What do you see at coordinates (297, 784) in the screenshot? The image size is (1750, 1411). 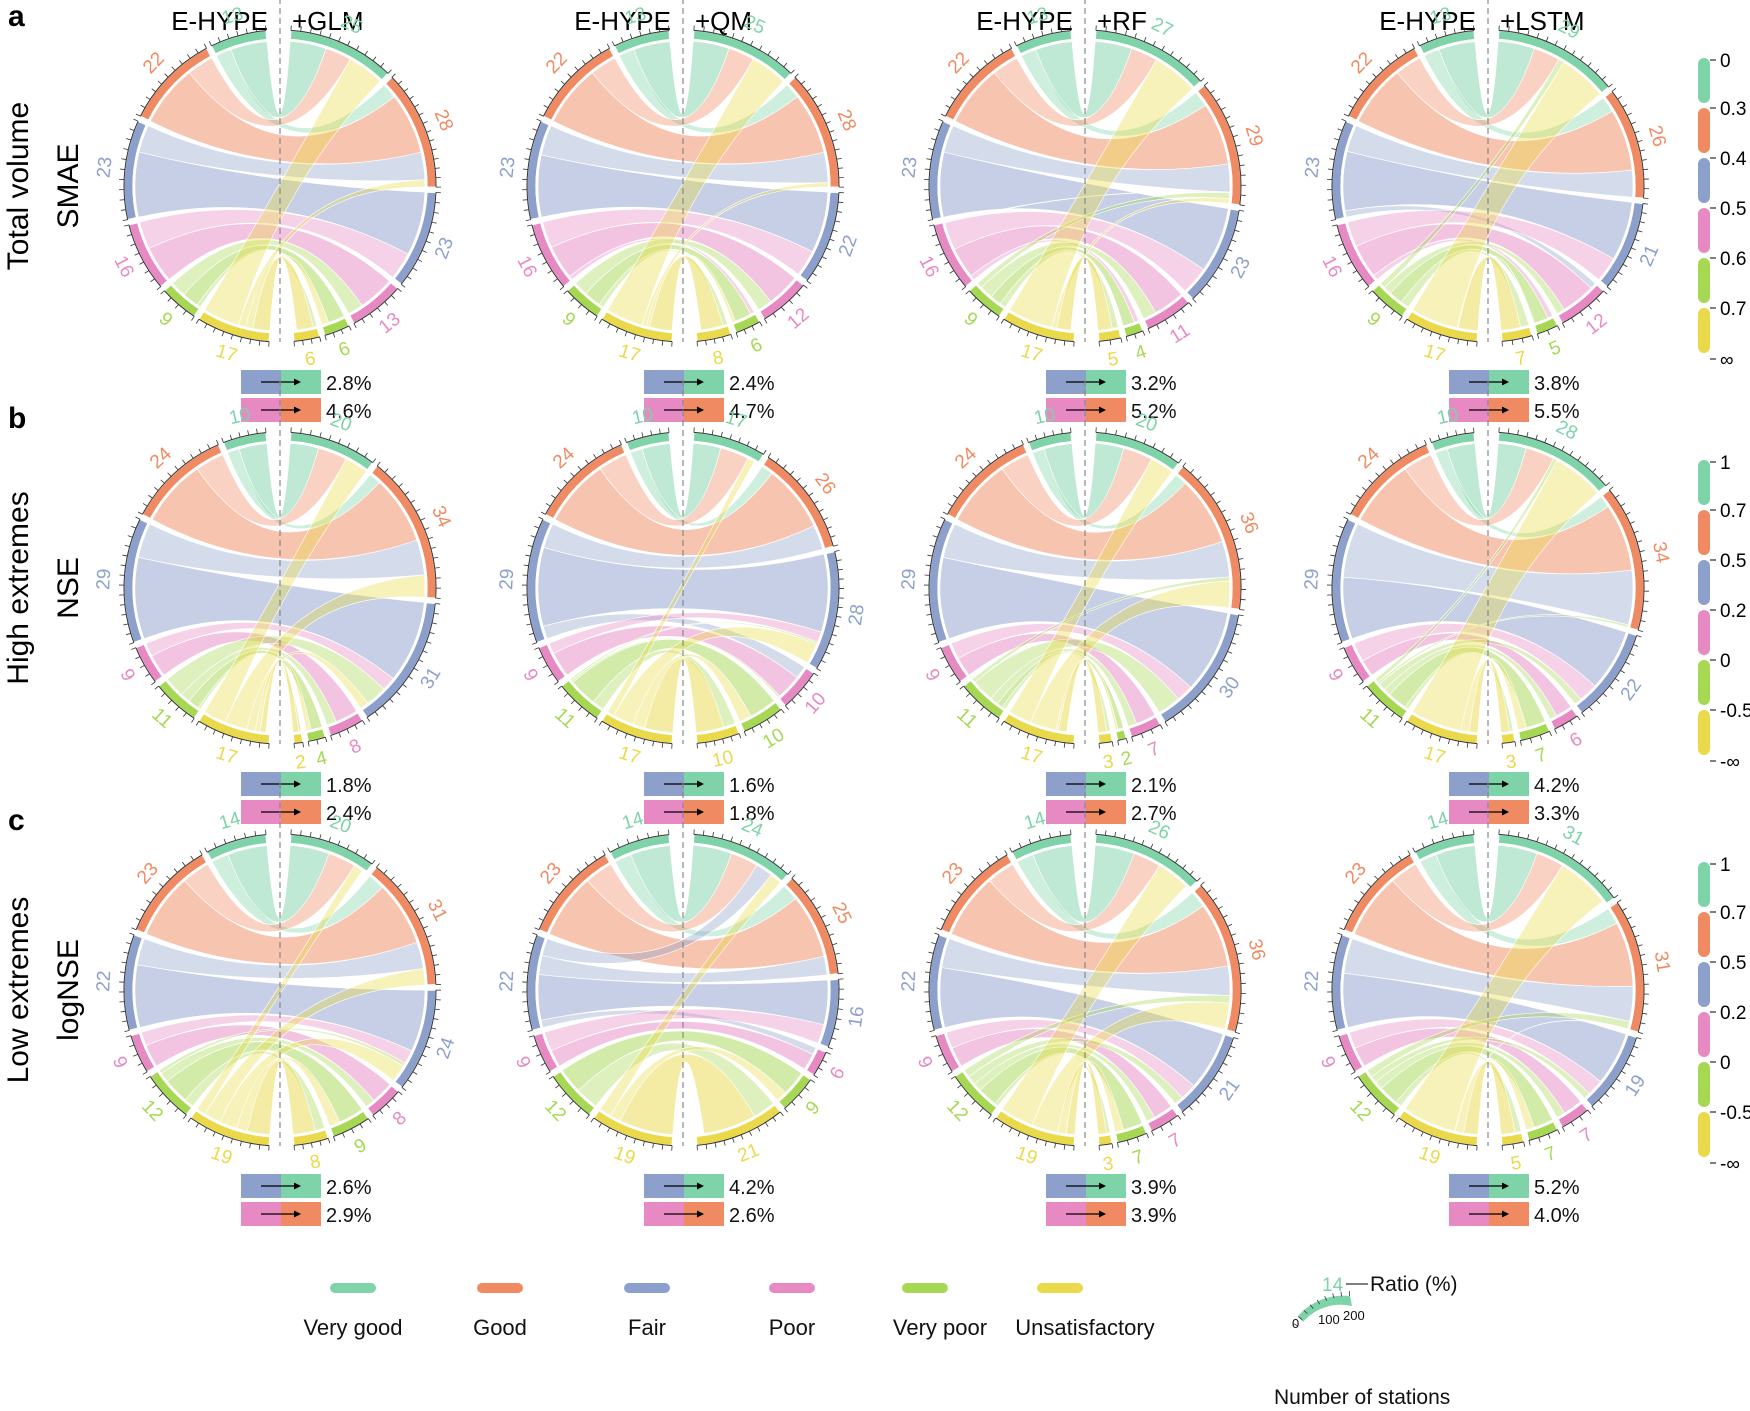 I see `arrow-right-icon` at bounding box center [297, 784].